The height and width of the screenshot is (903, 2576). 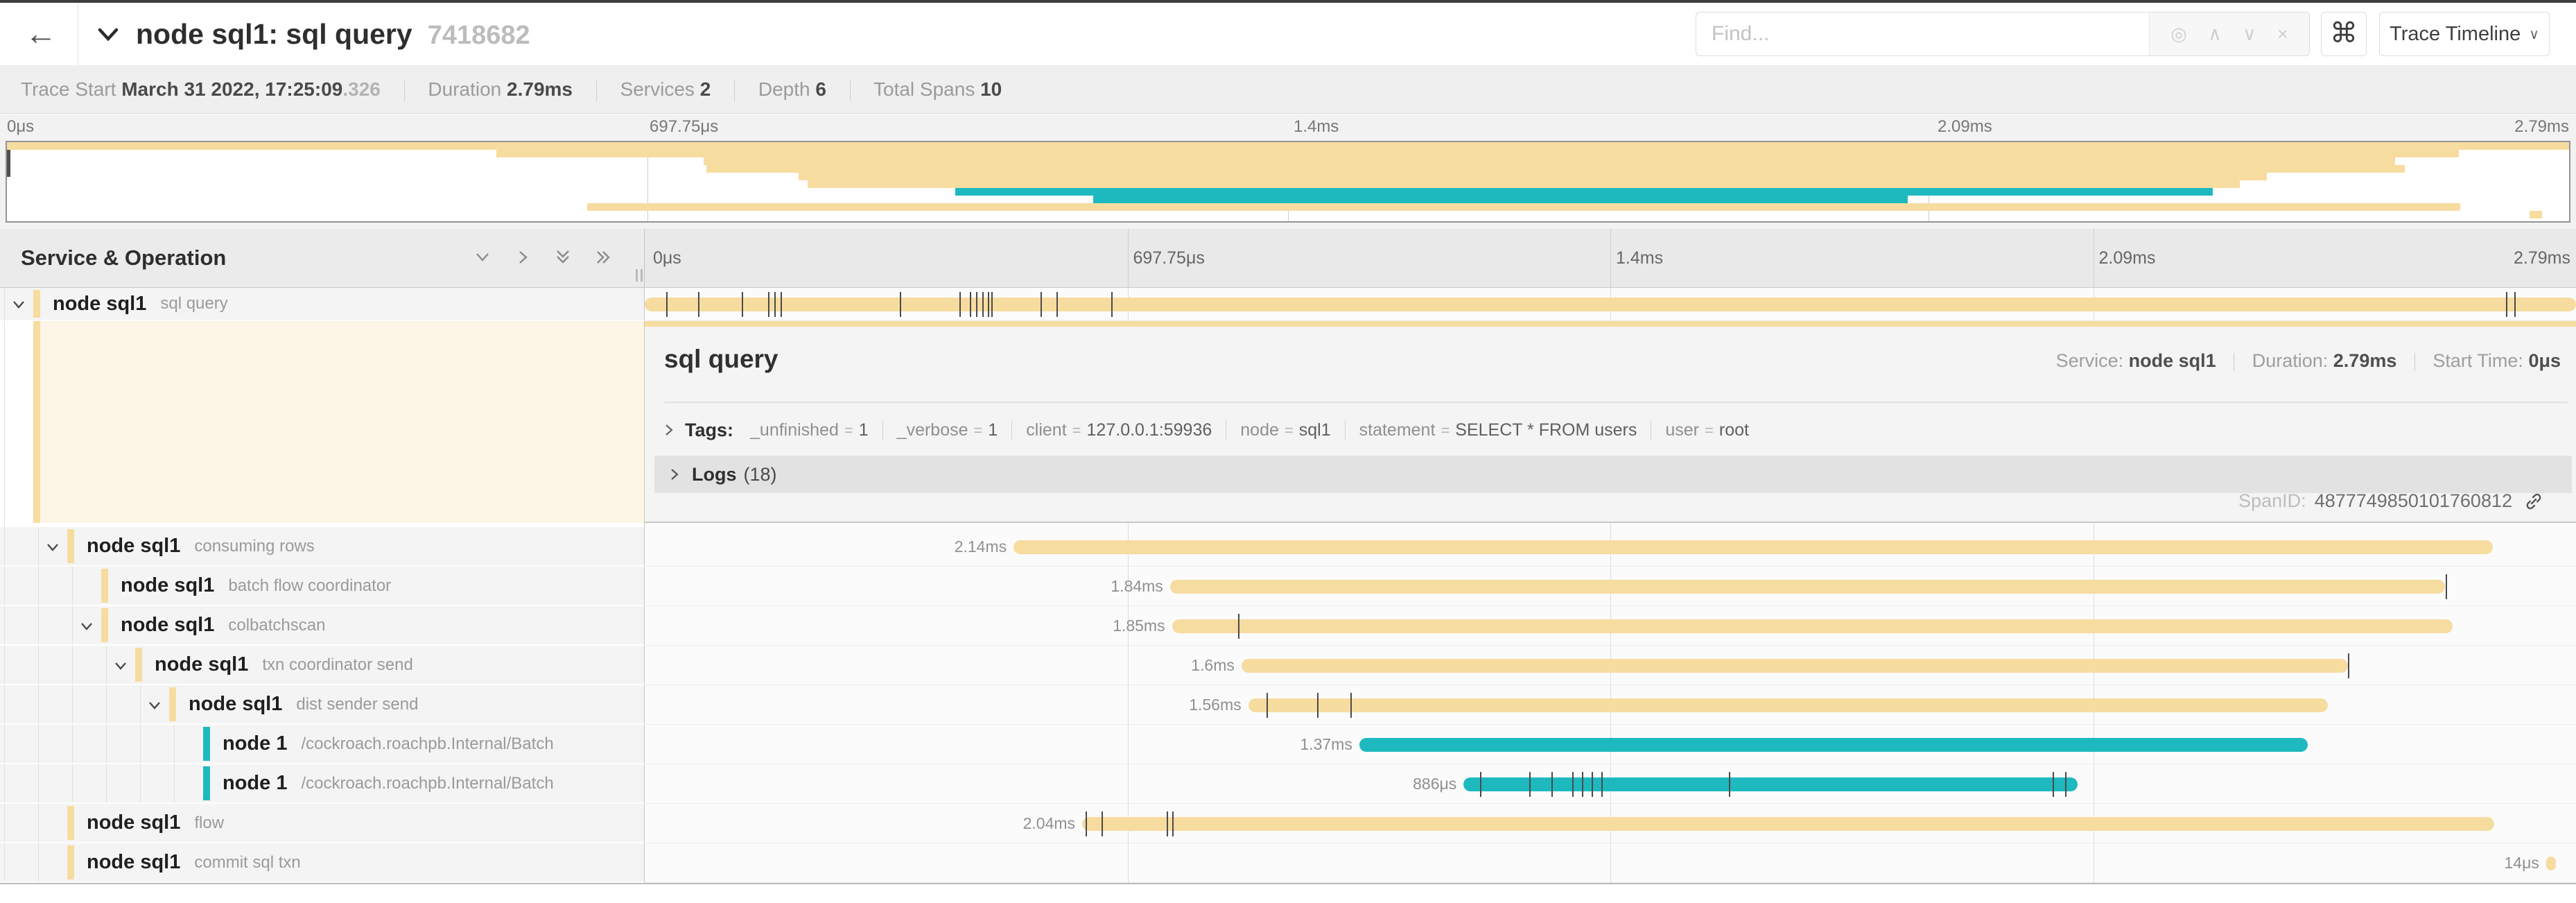 I want to click on operation-name: /cockroach.roachpb.Internal/Batch, so click(x=427, y=783).